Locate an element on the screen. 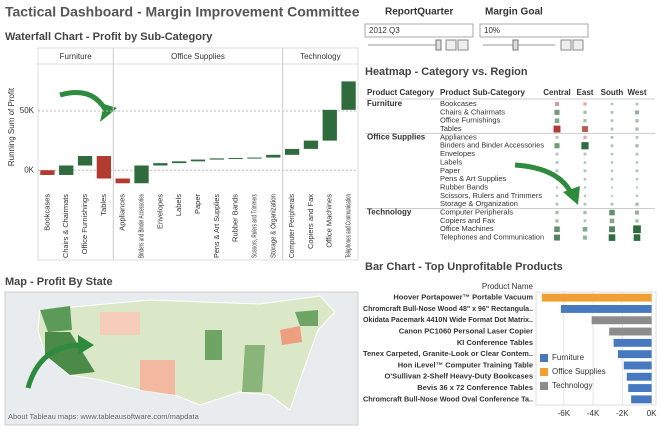 The height and width of the screenshot is (429, 660). control-value: 2012 Q3 is located at coordinates (384, 30).